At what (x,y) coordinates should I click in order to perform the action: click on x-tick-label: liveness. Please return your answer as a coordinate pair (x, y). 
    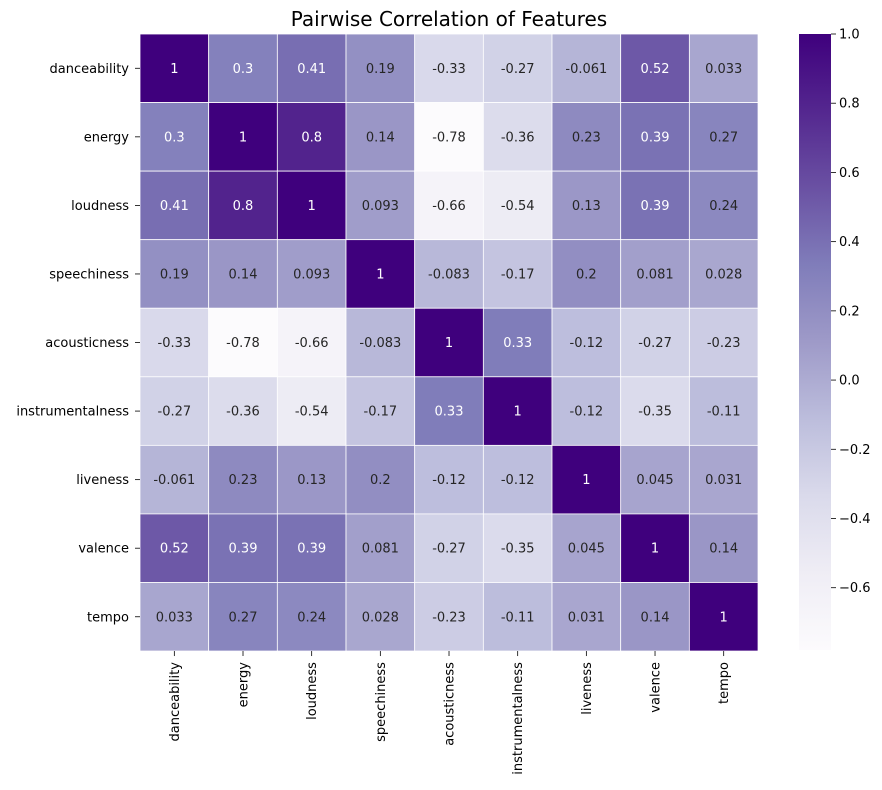
    Looking at the image, I should click on (587, 688).